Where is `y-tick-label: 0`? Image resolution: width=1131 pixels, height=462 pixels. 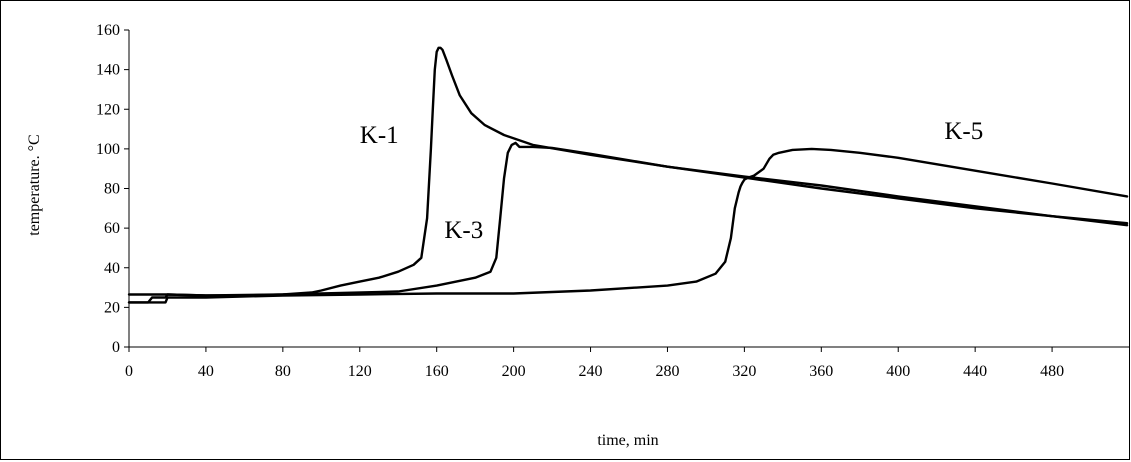
y-tick-label: 0 is located at coordinates (116, 347).